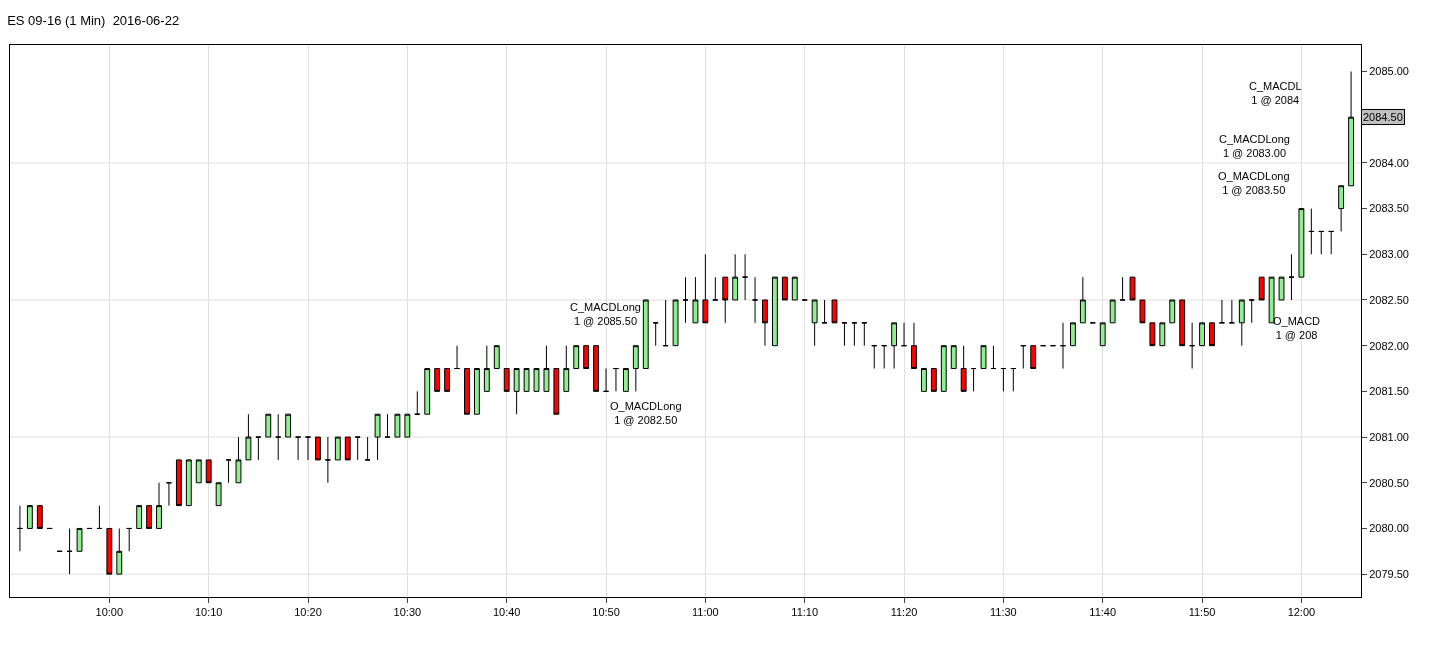  Describe the element at coordinates (646, 413) in the screenshot. I see `annotation: O_MACDLong 1 @ 2082.50` at that location.